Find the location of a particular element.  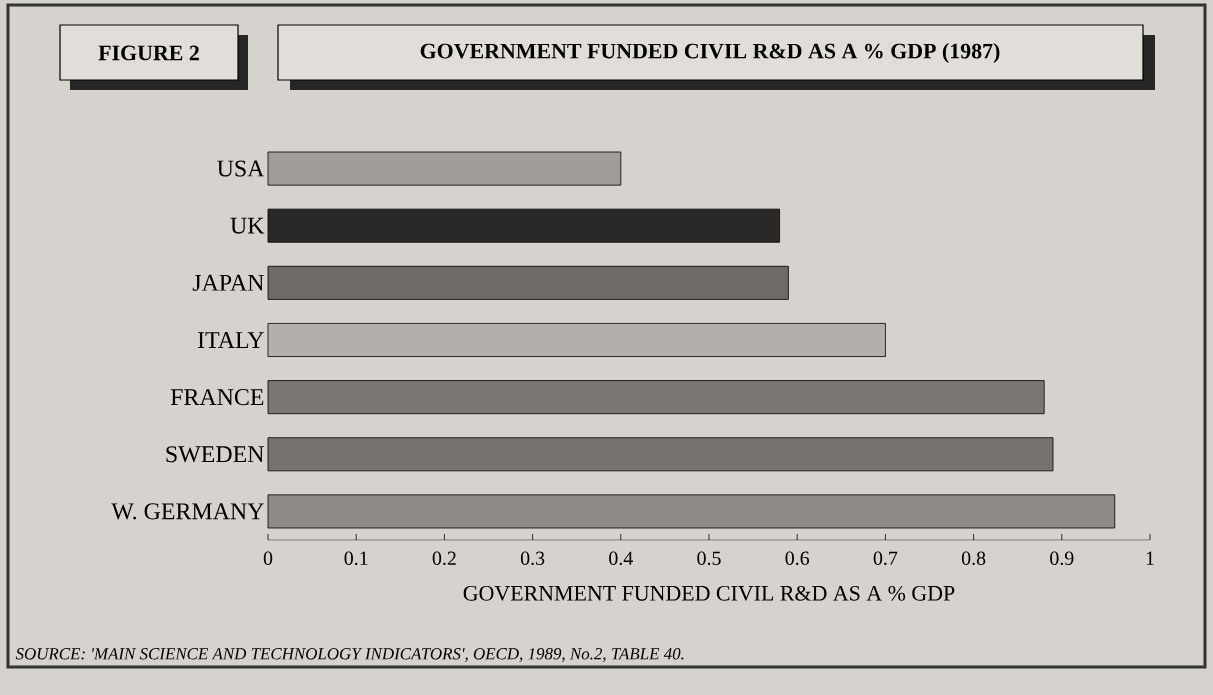

x-tick-label: 0 is located at coordinates (268, 558).